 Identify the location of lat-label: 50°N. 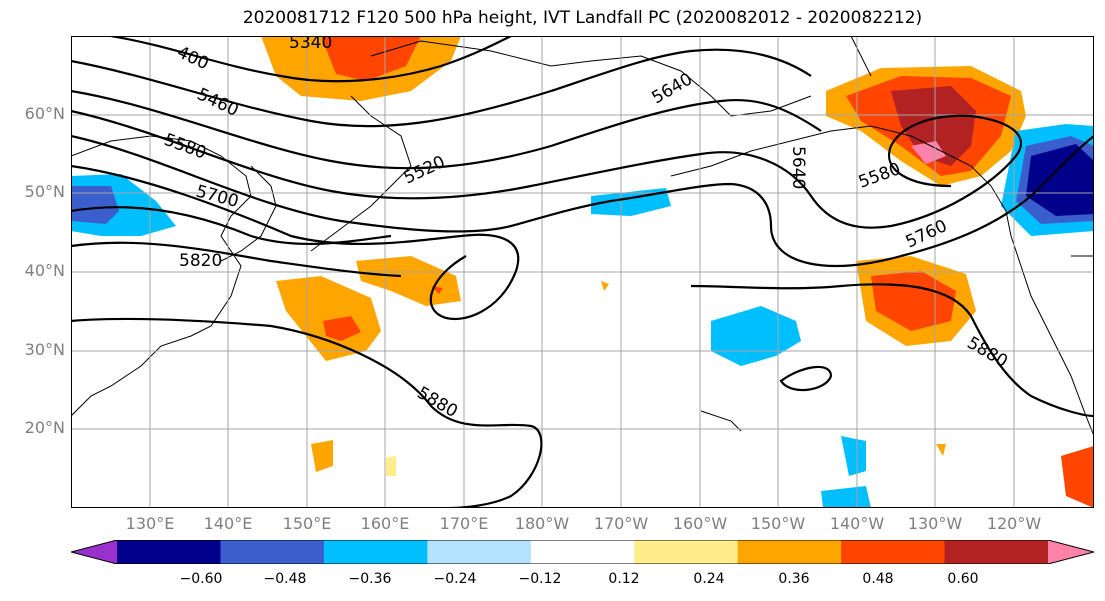
(44, 191).